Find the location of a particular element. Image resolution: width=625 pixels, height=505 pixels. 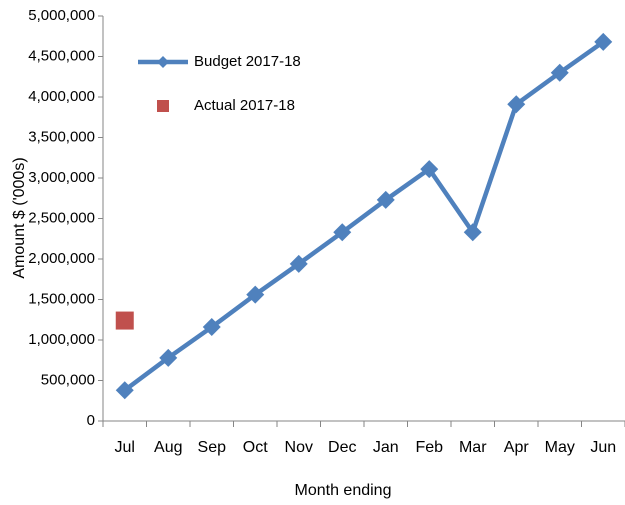

x-tick-label: Mar is located at coordinates (473, 447).